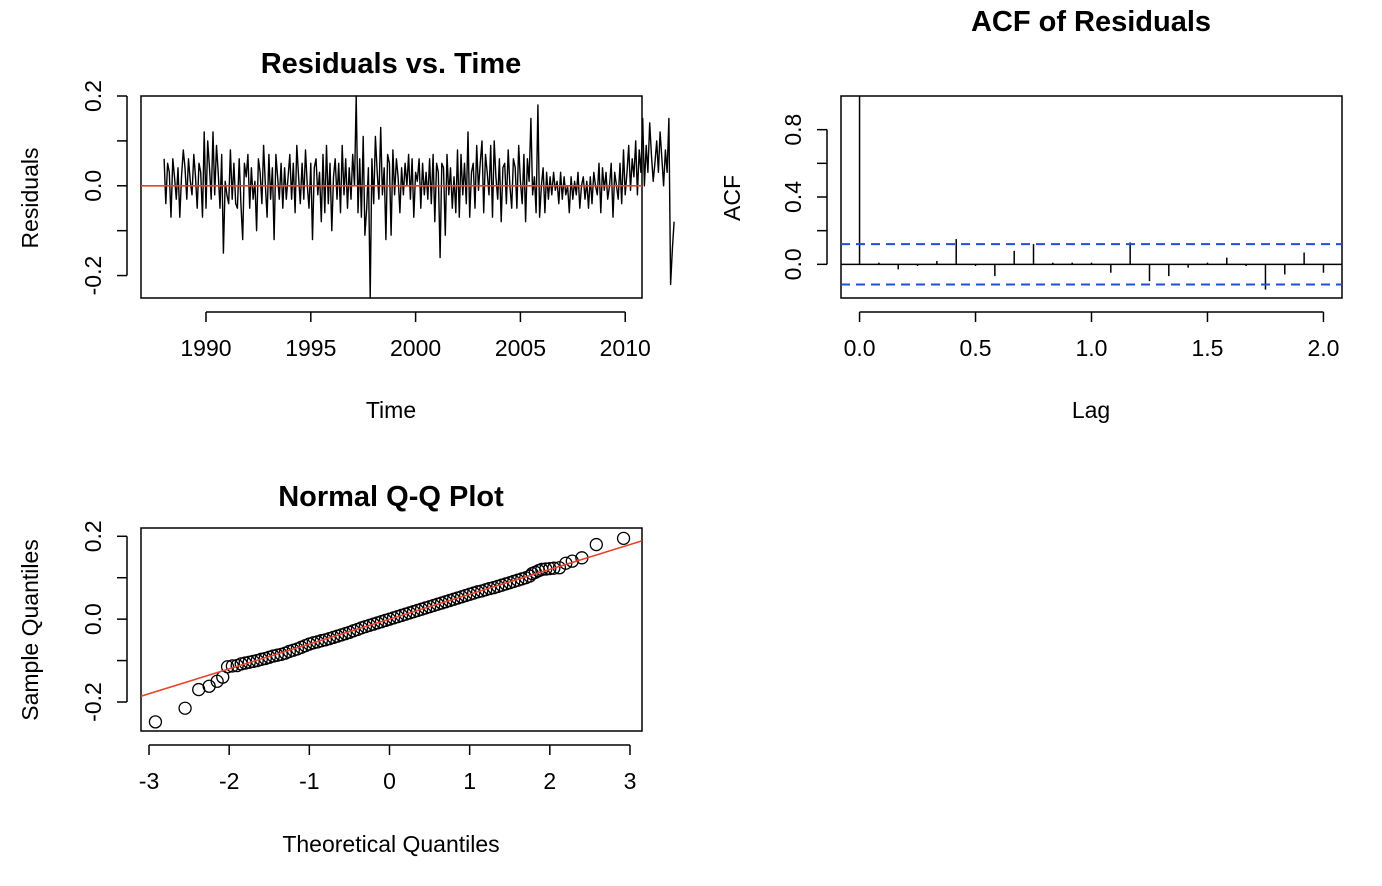  Describe the element at coordinates (93, 96) in the screenshot. I see `residuals-y-tick-label: 0.2` at that location.